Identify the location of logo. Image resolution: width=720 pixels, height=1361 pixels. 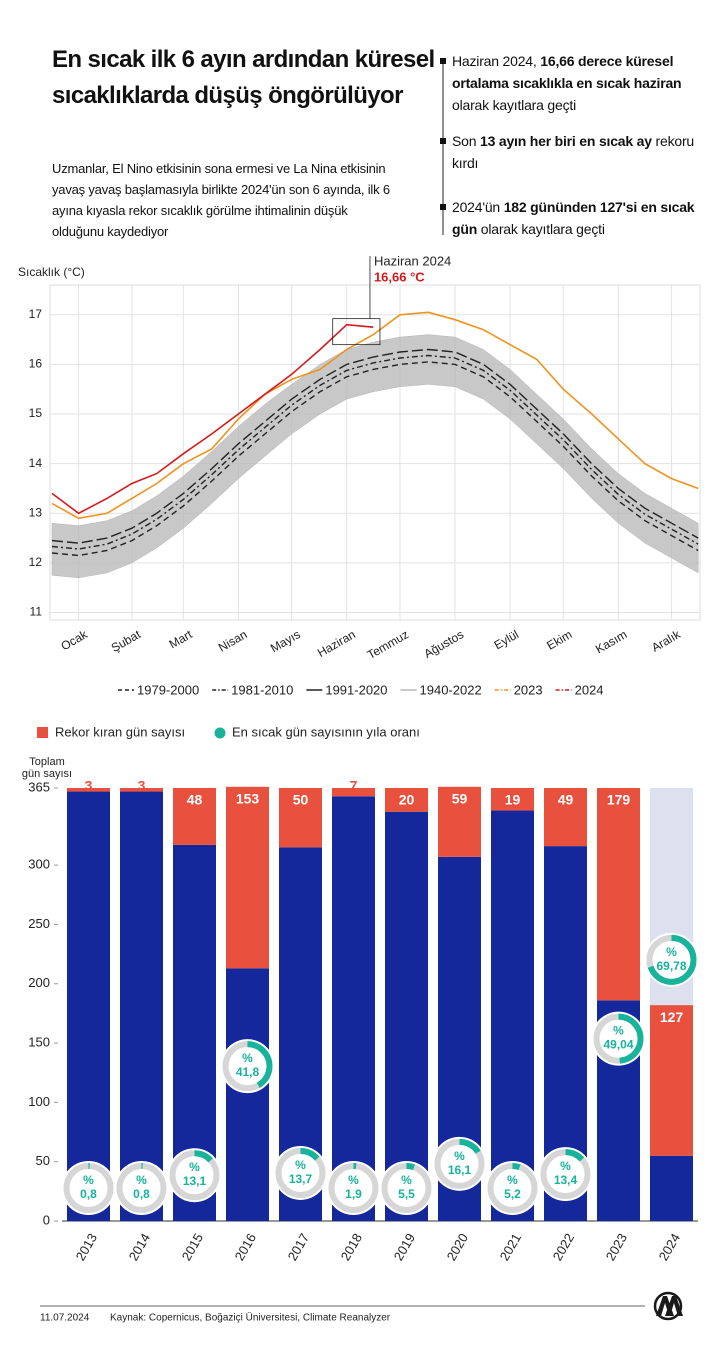
(668, 1306).